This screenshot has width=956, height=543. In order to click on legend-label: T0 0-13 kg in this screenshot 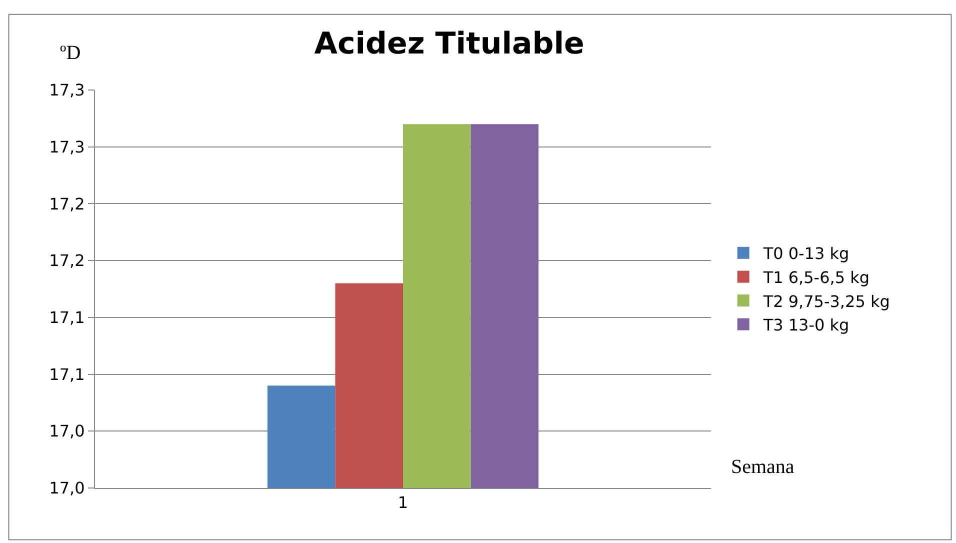, I will do `click(806, 254)`.